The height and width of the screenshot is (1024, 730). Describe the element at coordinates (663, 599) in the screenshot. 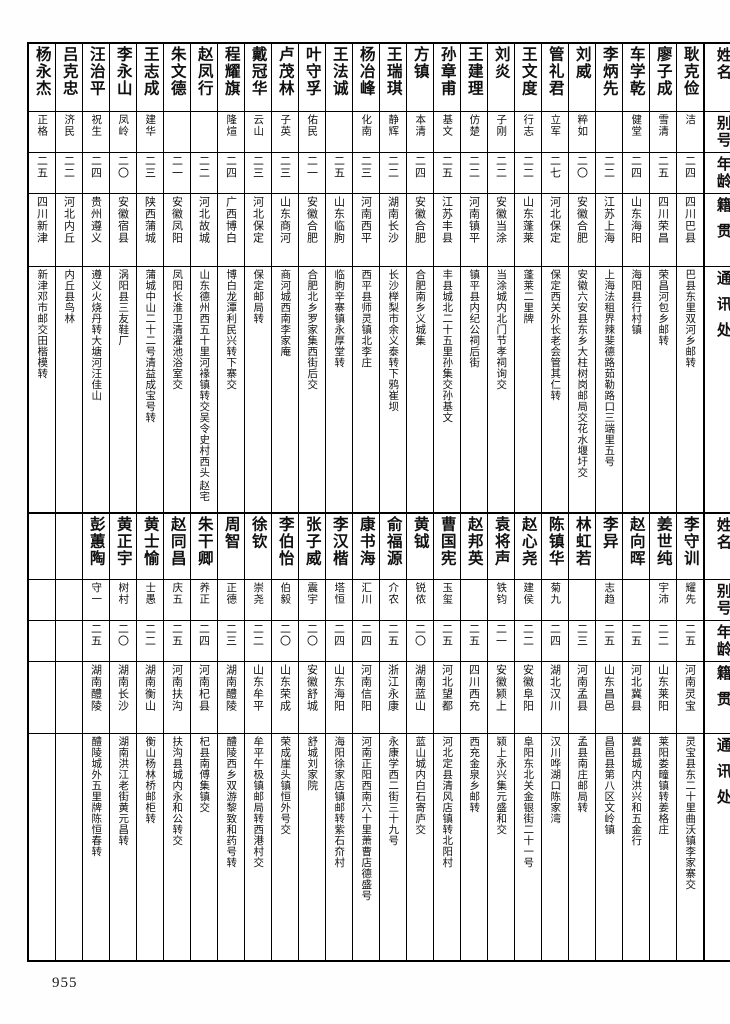

I see `cell-alias: 宇沛` at that location.